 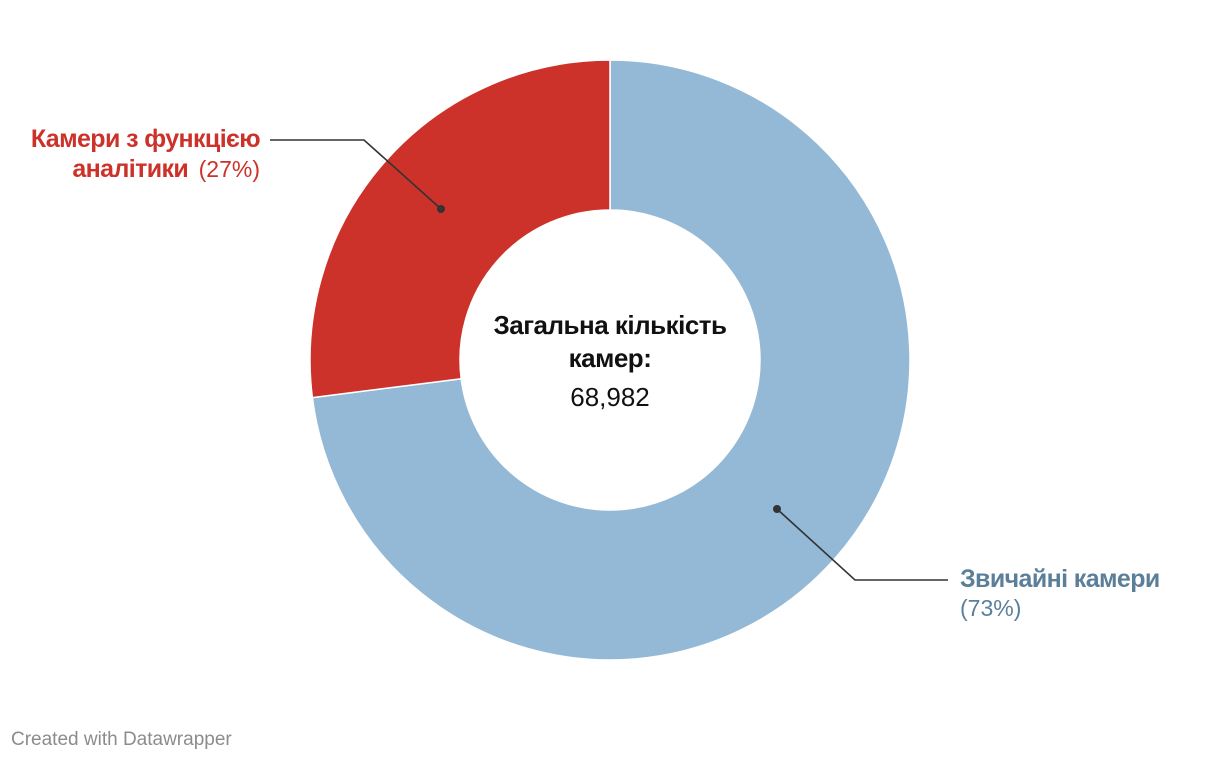 I want to click on leader-dot-analytics, so click(x=441, y=209).